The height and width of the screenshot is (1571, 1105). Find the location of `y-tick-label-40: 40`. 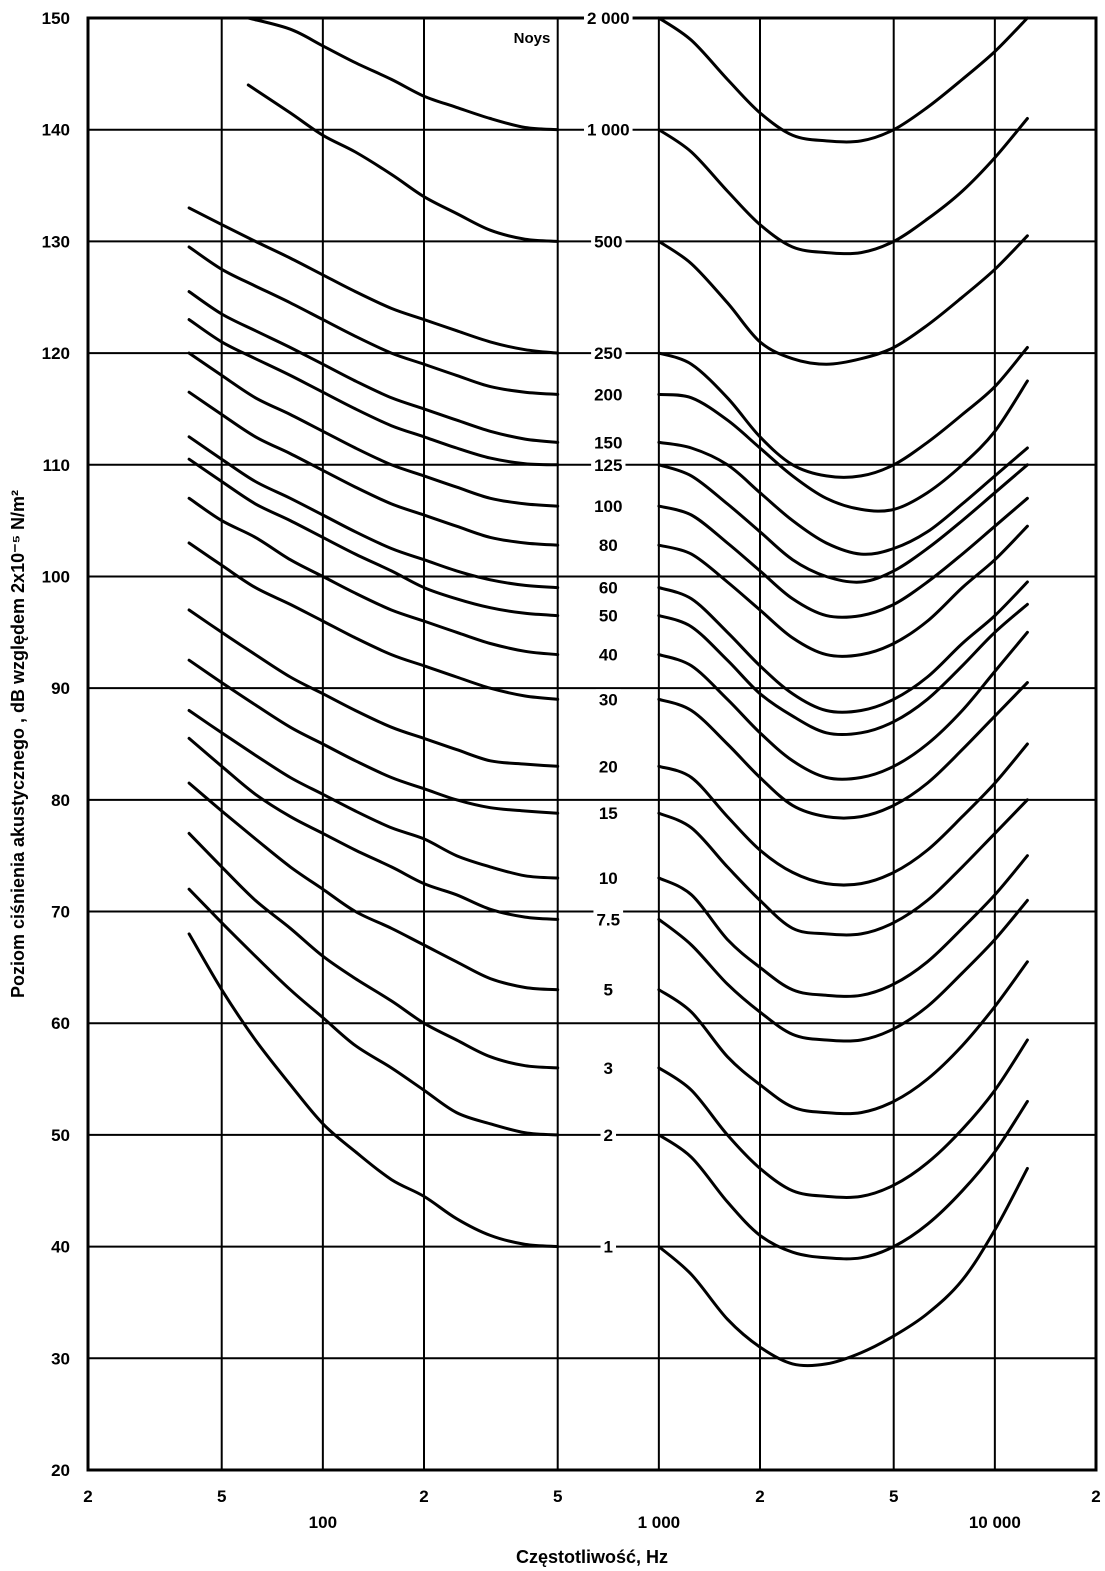

y-tick-label-40: 40 is located at coordinates (60, 1247).